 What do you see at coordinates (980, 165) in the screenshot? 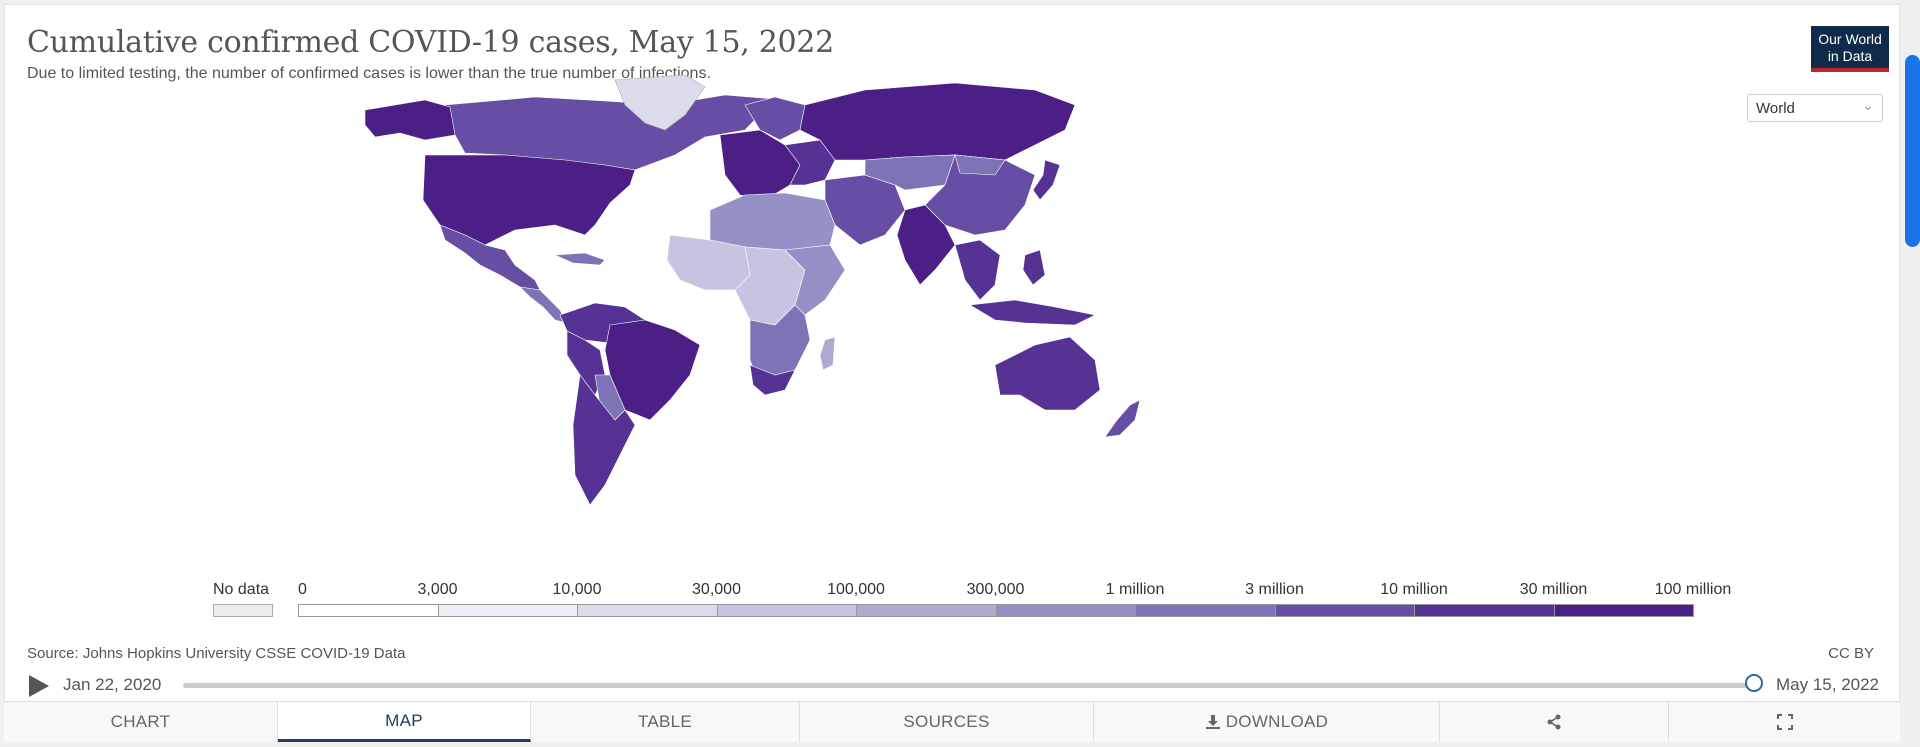
I see `country-mongolia` at bounding box center [980, 165].